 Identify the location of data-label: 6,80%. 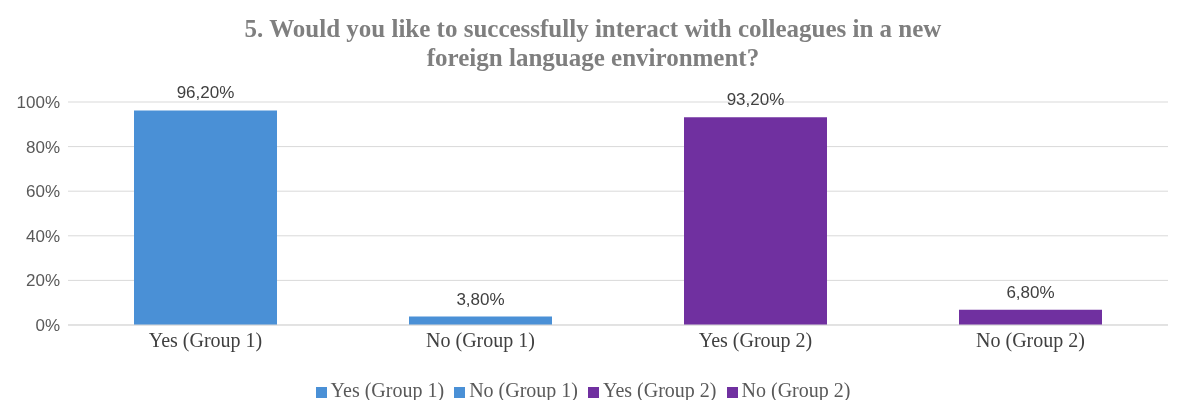
(1030, 292).